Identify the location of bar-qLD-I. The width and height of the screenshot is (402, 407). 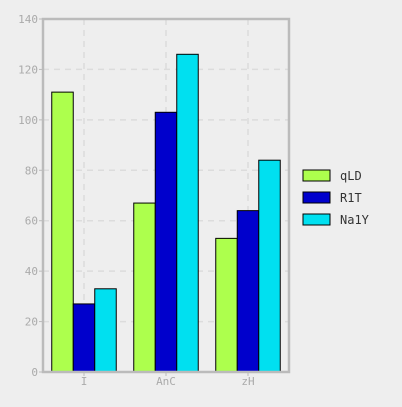
(62, 232).